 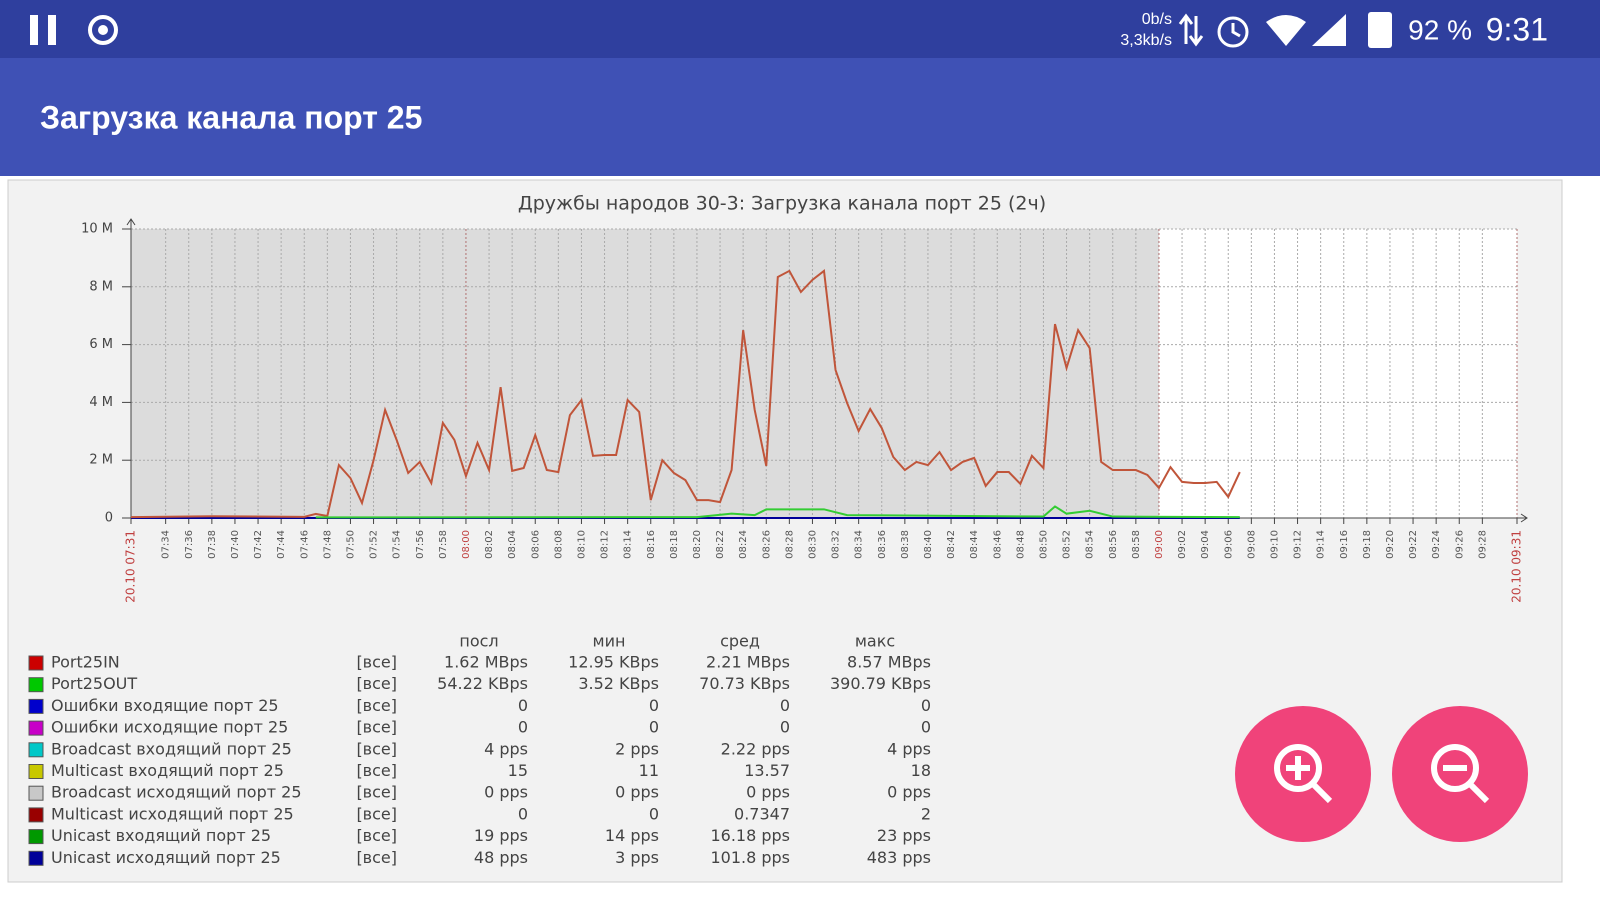 What do you see at coordinates (1182, 544) in the screenshot?
I see `x-tick-label: 09:02` at bounding box center [1182, 544].